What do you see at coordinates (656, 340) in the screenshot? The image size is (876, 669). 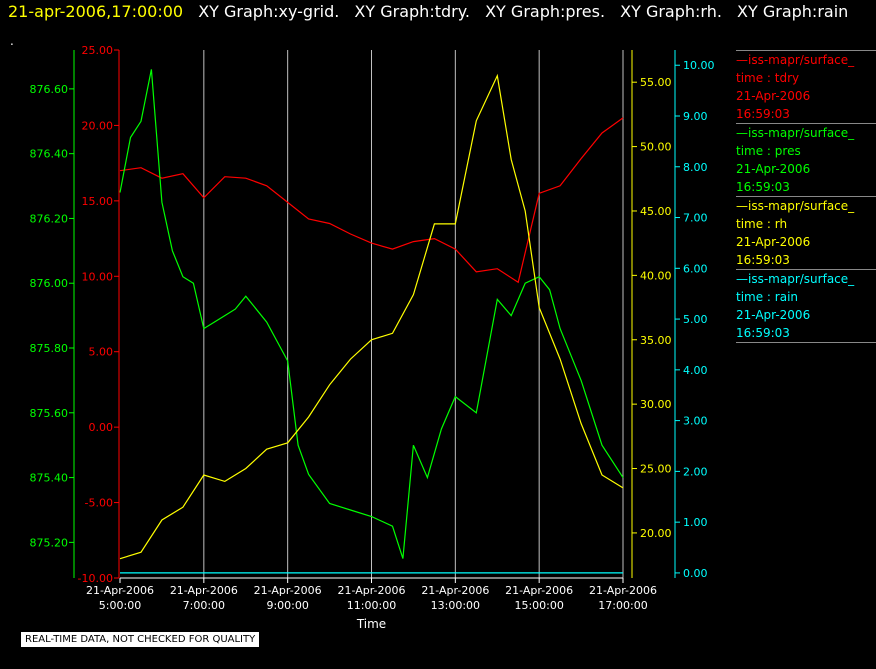 I see `y-tick-label-rh: 35.00` at bounding box center [656, 340].